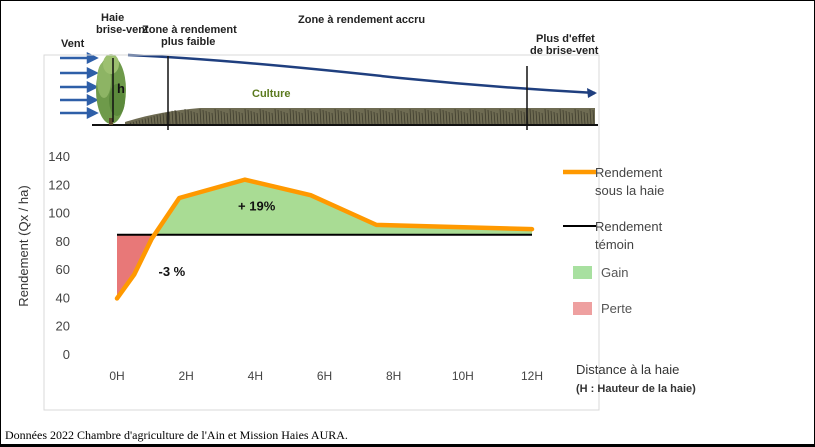 The height and width of the screenshot is (447, 815). I want to click on wind-flow-line, so click(361, 74).